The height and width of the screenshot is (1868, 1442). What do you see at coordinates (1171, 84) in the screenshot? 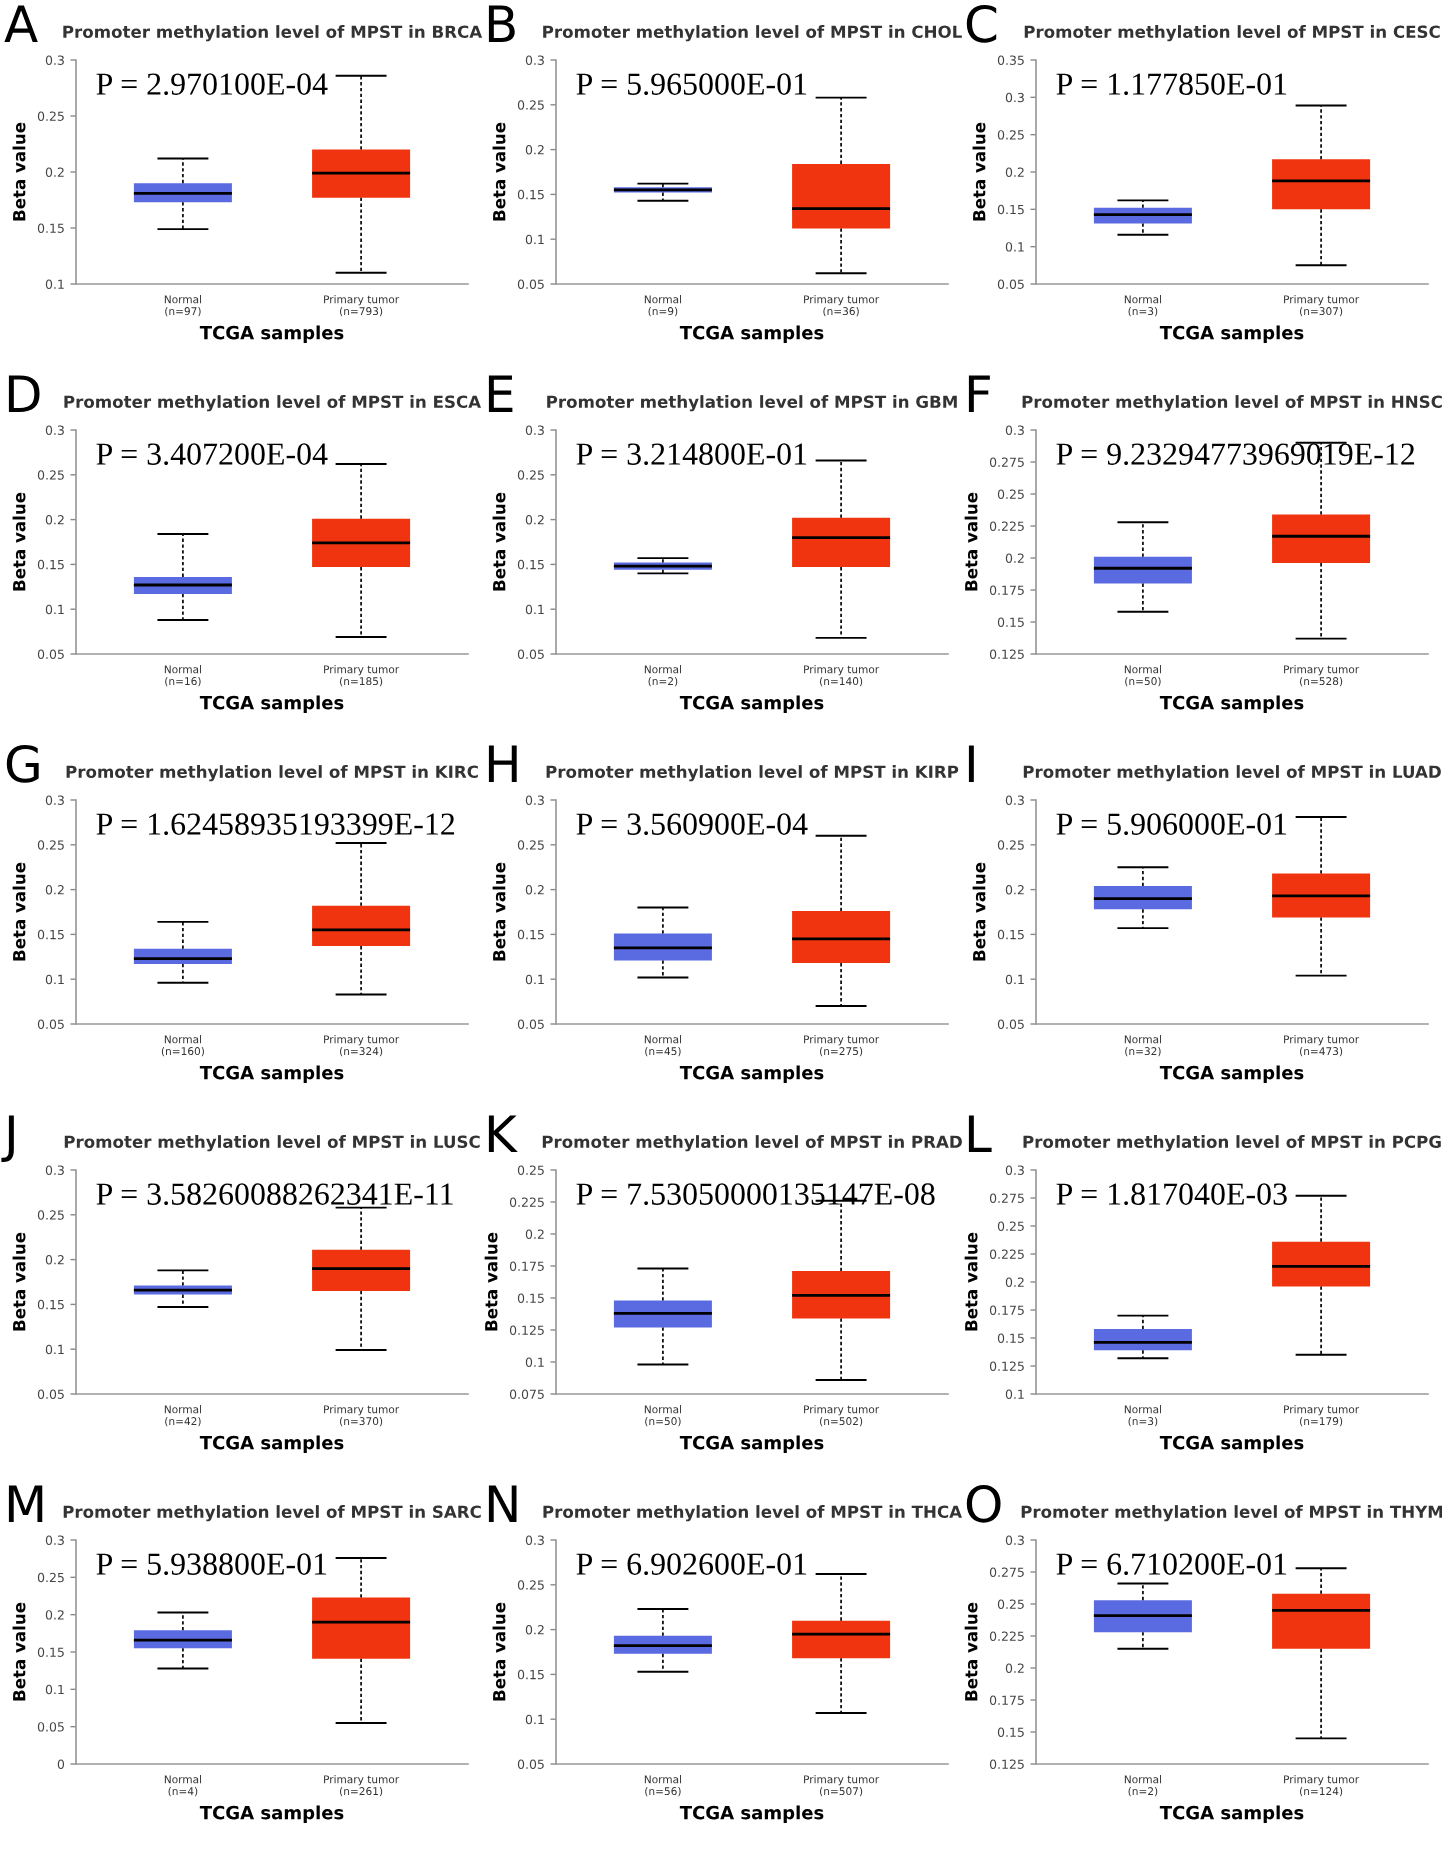
I see `annotation: P = 1.177850E-01` at bounding box center [1171, 84].